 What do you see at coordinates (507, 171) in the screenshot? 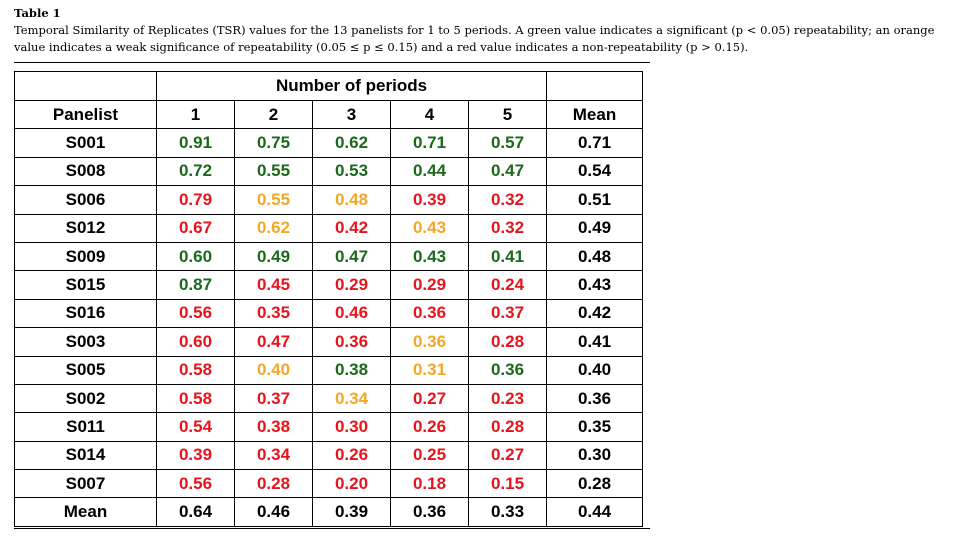
I see `tsr-value-cell: 0.47` at bounding box center [507, 171].